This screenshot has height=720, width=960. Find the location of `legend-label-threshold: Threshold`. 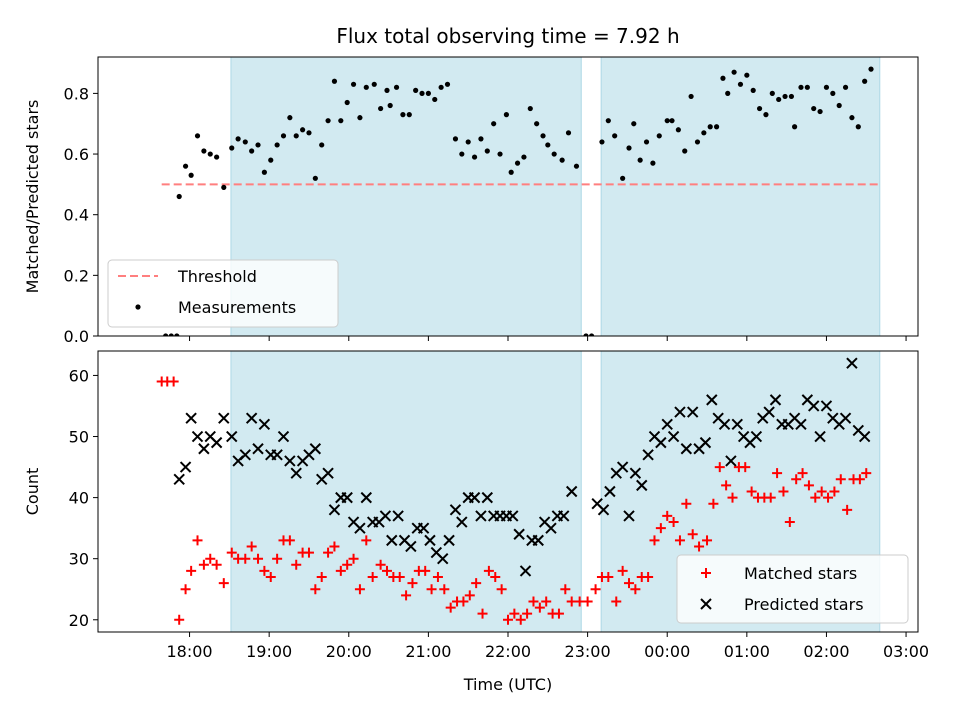

legend-label-threshold: Threshold is located at coordinates (217, 276).